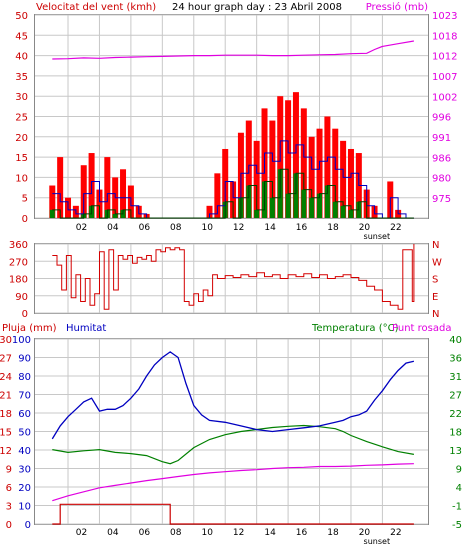  I want to click on temp-y-tick: 22, so click(455, 414).